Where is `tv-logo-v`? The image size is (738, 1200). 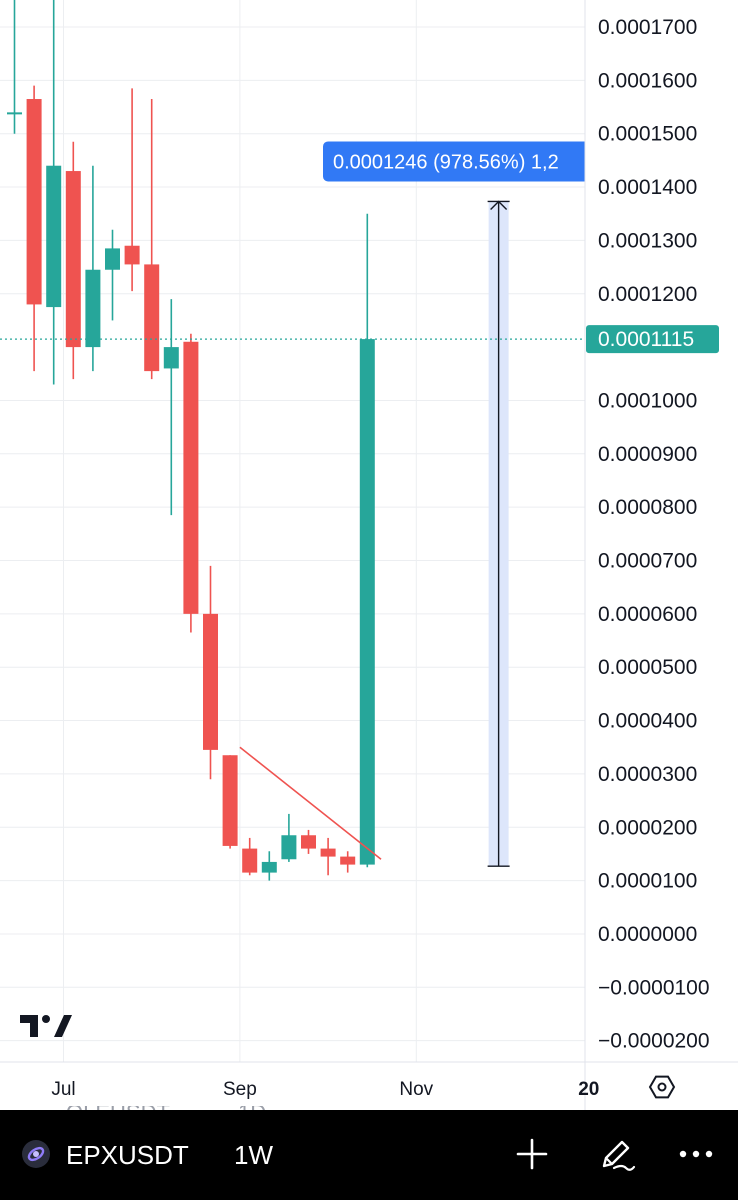
tv-logo-v is located at coordinates (63, 1026).